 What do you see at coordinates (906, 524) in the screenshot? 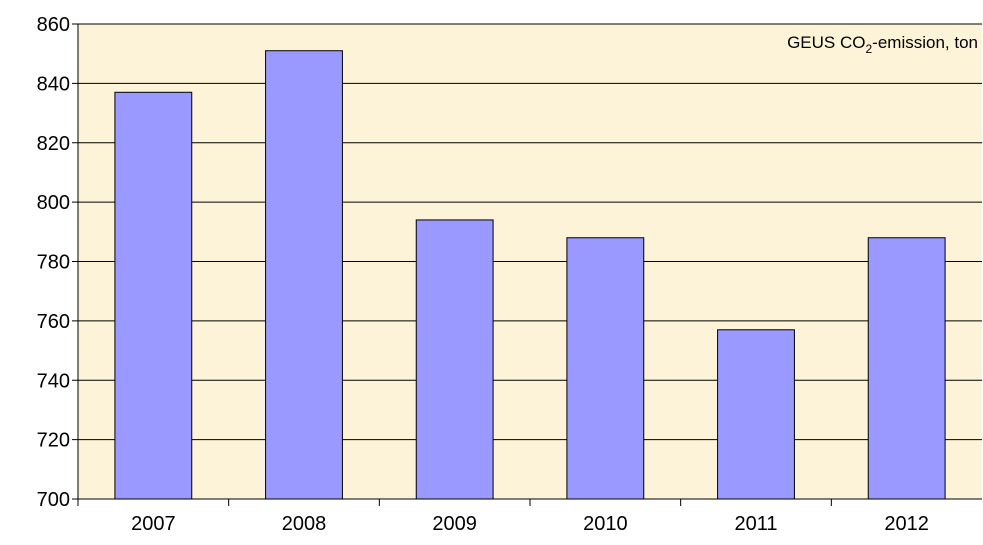
I see `x-tick-label: 2012` at bounding box center [906, 524].